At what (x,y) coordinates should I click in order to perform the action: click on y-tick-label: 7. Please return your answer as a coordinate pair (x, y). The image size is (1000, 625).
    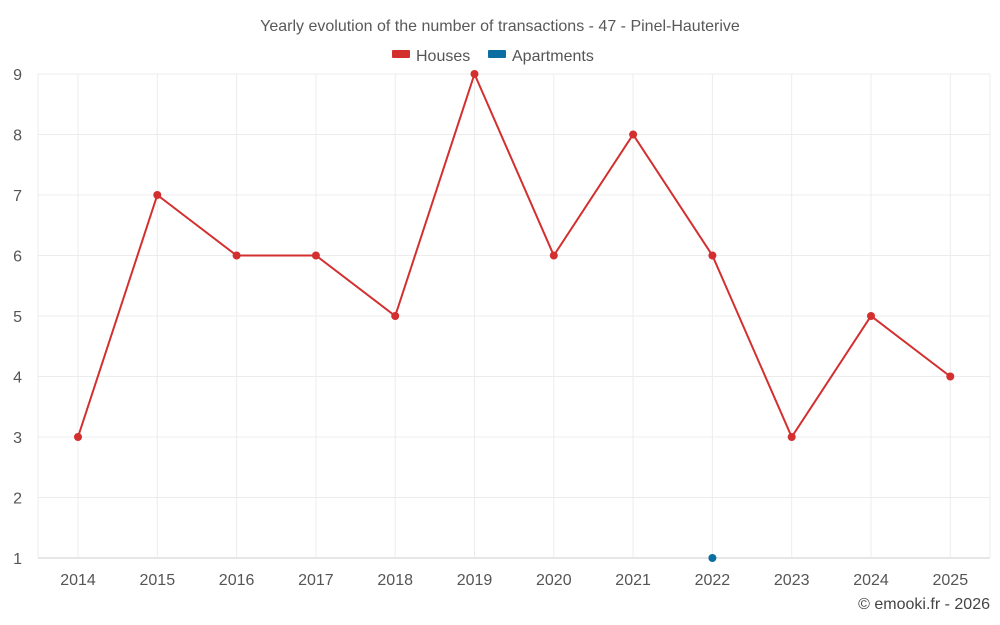
    Looking at the image, I should click on (17, 196).